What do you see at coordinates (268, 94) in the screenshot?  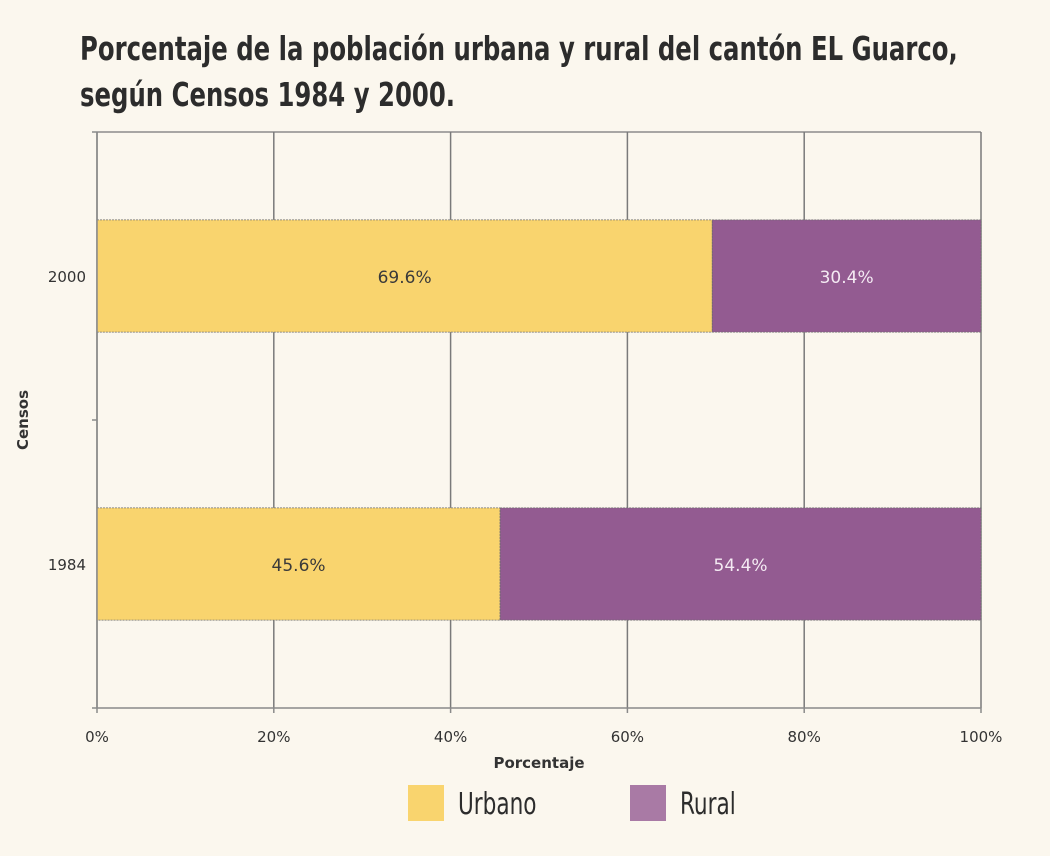 I see `chart-title-line-2: según Censos 1984 y 2000.` at bounding box center [268, 94].